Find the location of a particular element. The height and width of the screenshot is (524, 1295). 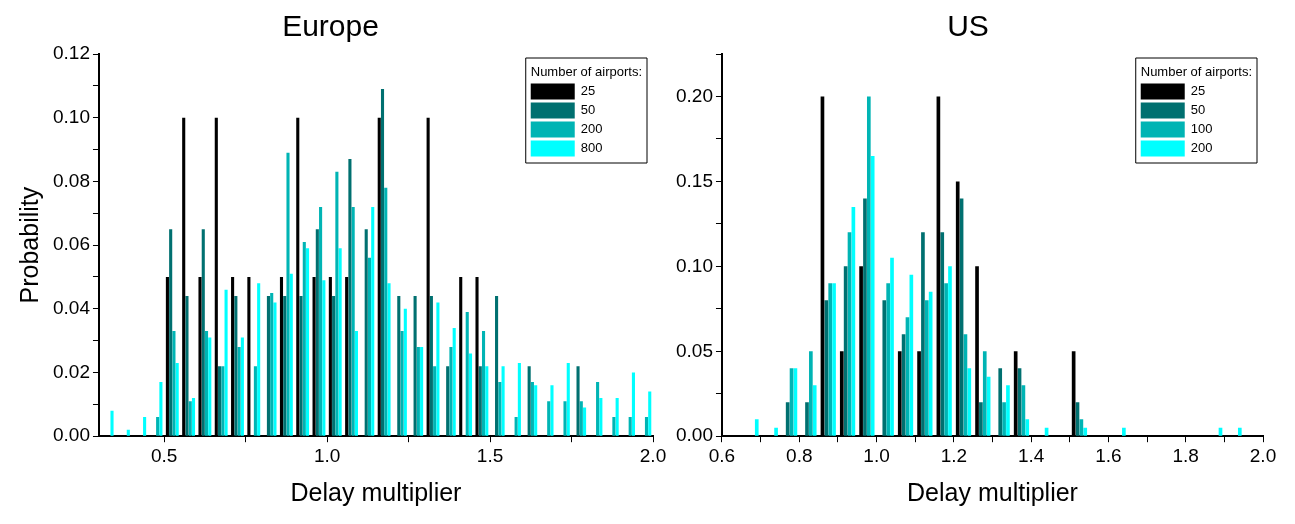

chart-title: Europe is located at coordinates (330, 26).